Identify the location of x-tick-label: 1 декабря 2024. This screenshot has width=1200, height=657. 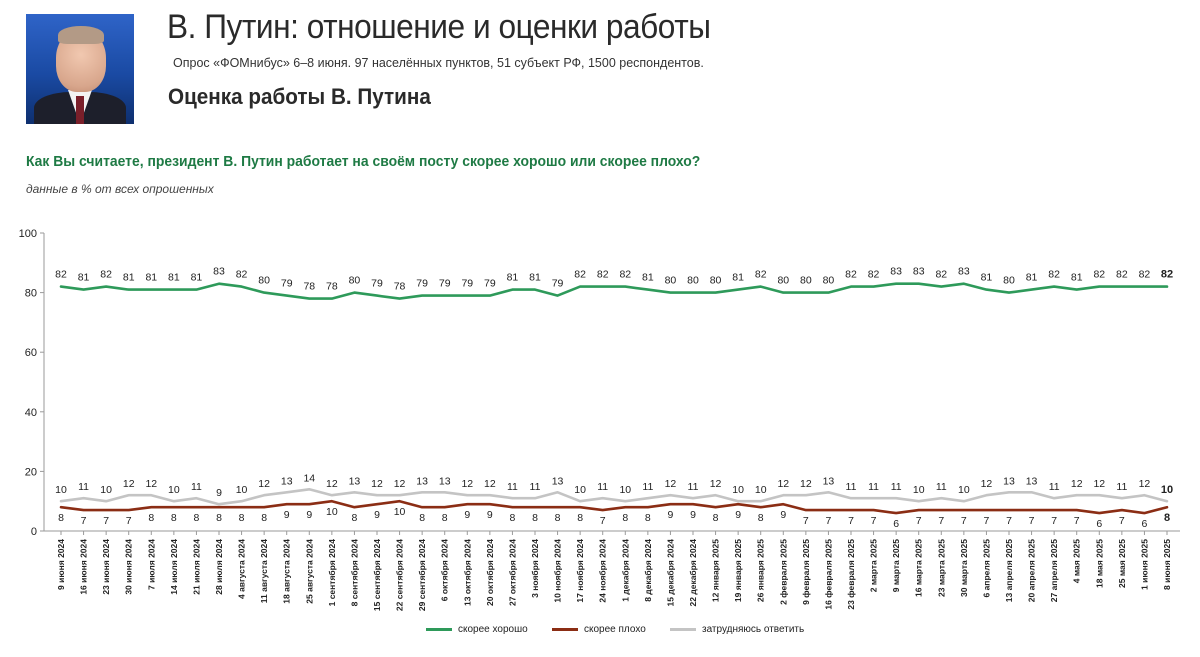
(625, 570).